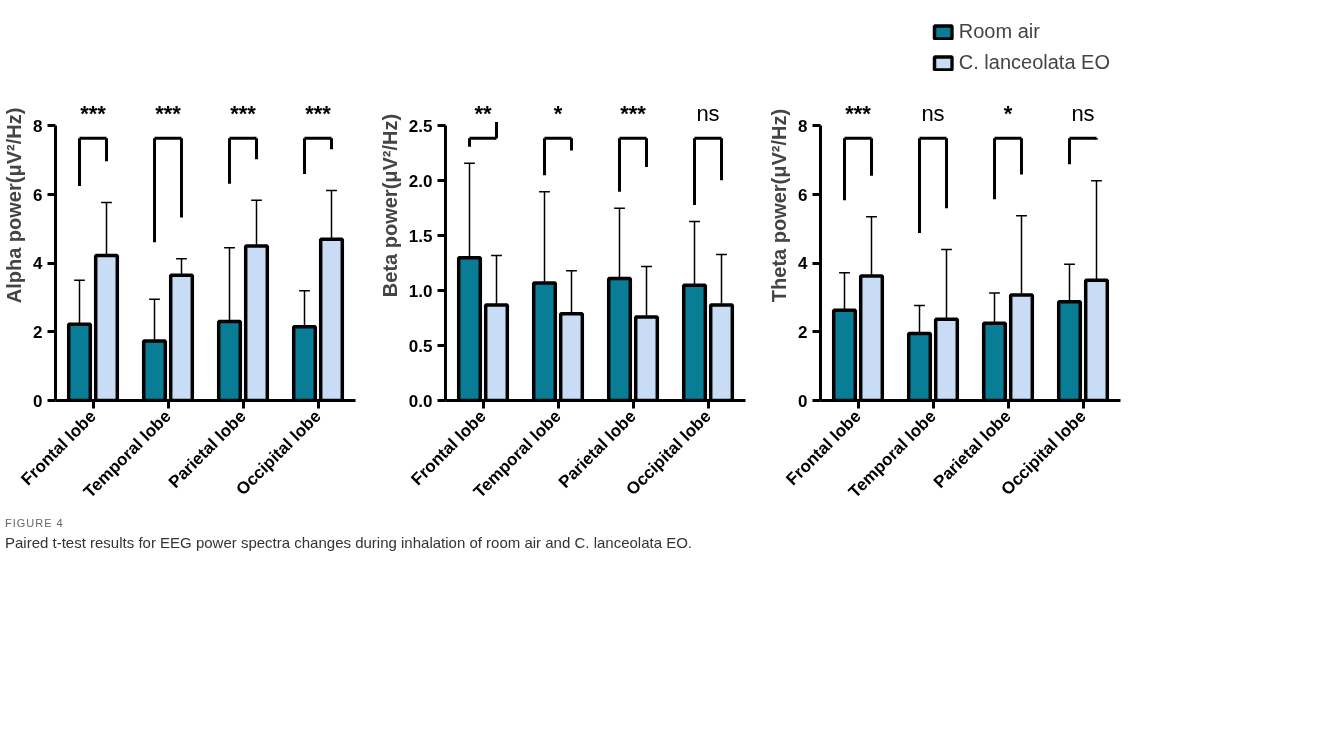 The image size is (1322, 749). Describe the element at coordinates (420, 346) in the screenshot. I see `y-tick-label: 0.5` at that location.